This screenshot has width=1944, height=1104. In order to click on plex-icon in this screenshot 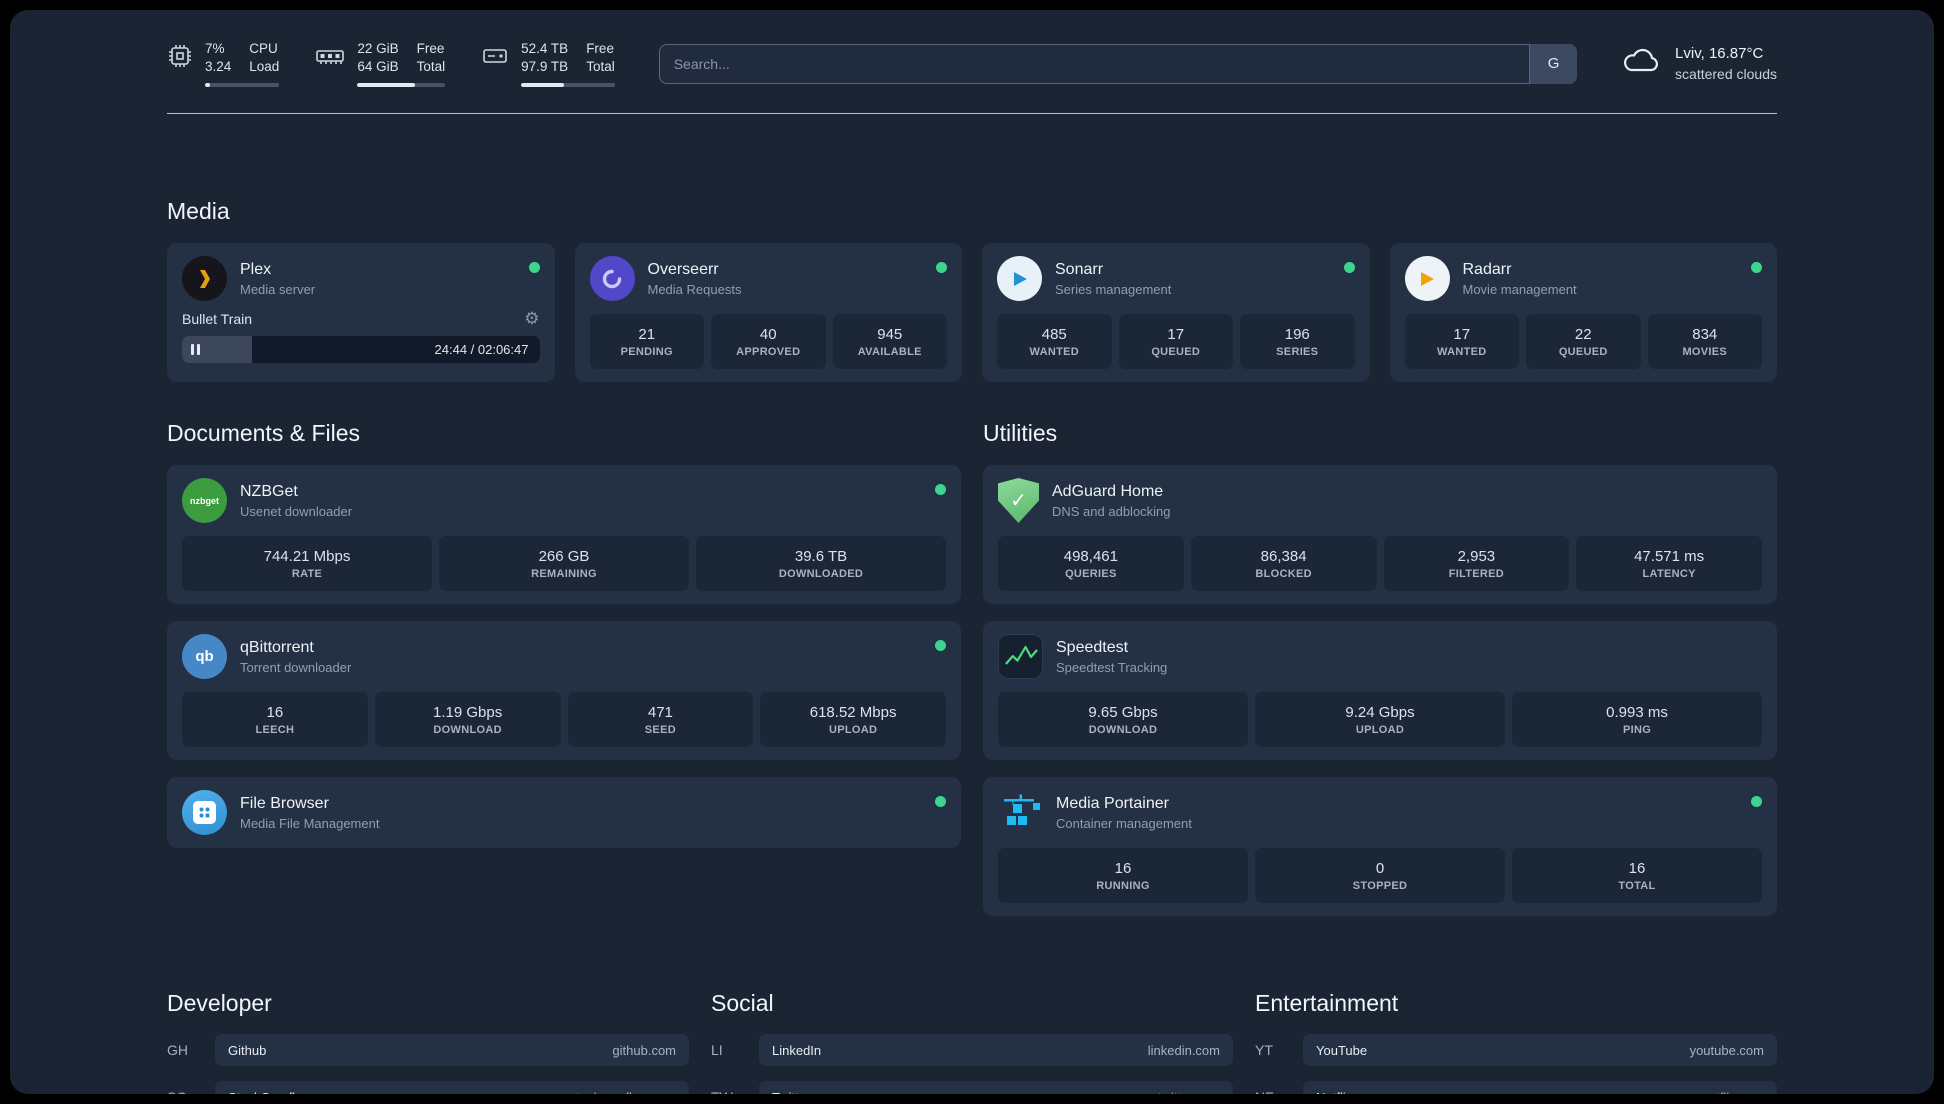, I will do `click(204, 278)`.